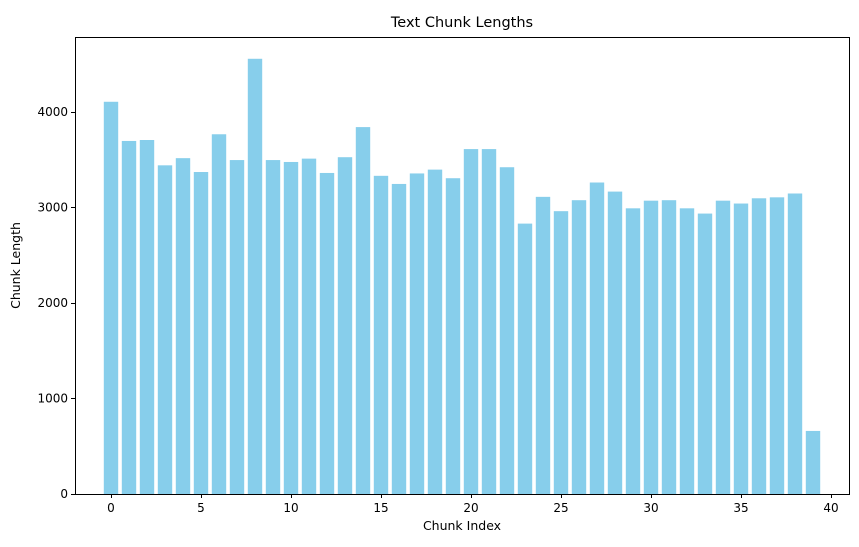  I want to click on y-tick-label: 3000, so click(52, 207).